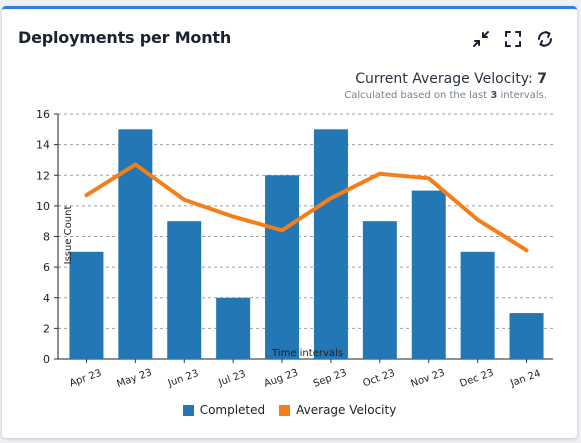 This screenshot has height=443, width=581. I want to click on current-velocity: Current Average Velocity: 7, so click(451, 79).